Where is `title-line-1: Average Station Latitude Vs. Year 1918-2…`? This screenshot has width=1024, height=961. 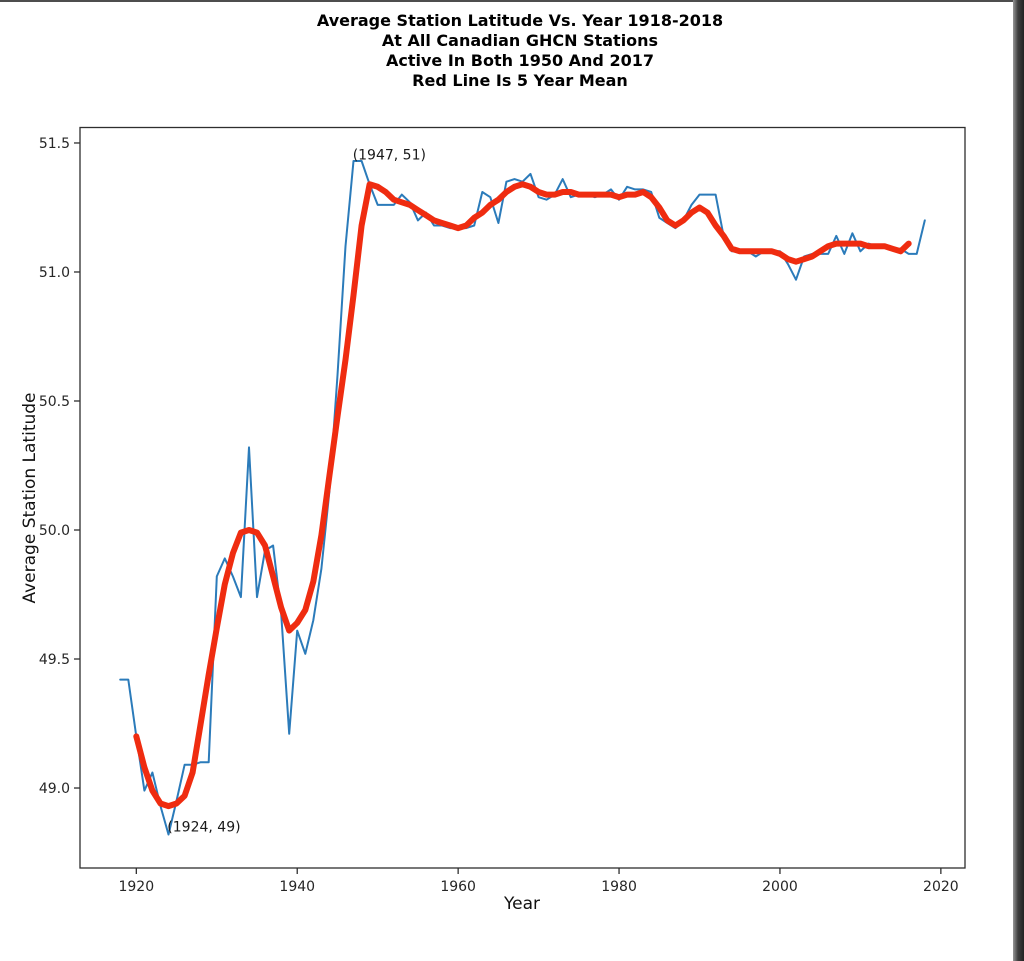 title-line-1: Average Station Latitude Vs. Year 1918-2… is located at coordinates (520, 20).